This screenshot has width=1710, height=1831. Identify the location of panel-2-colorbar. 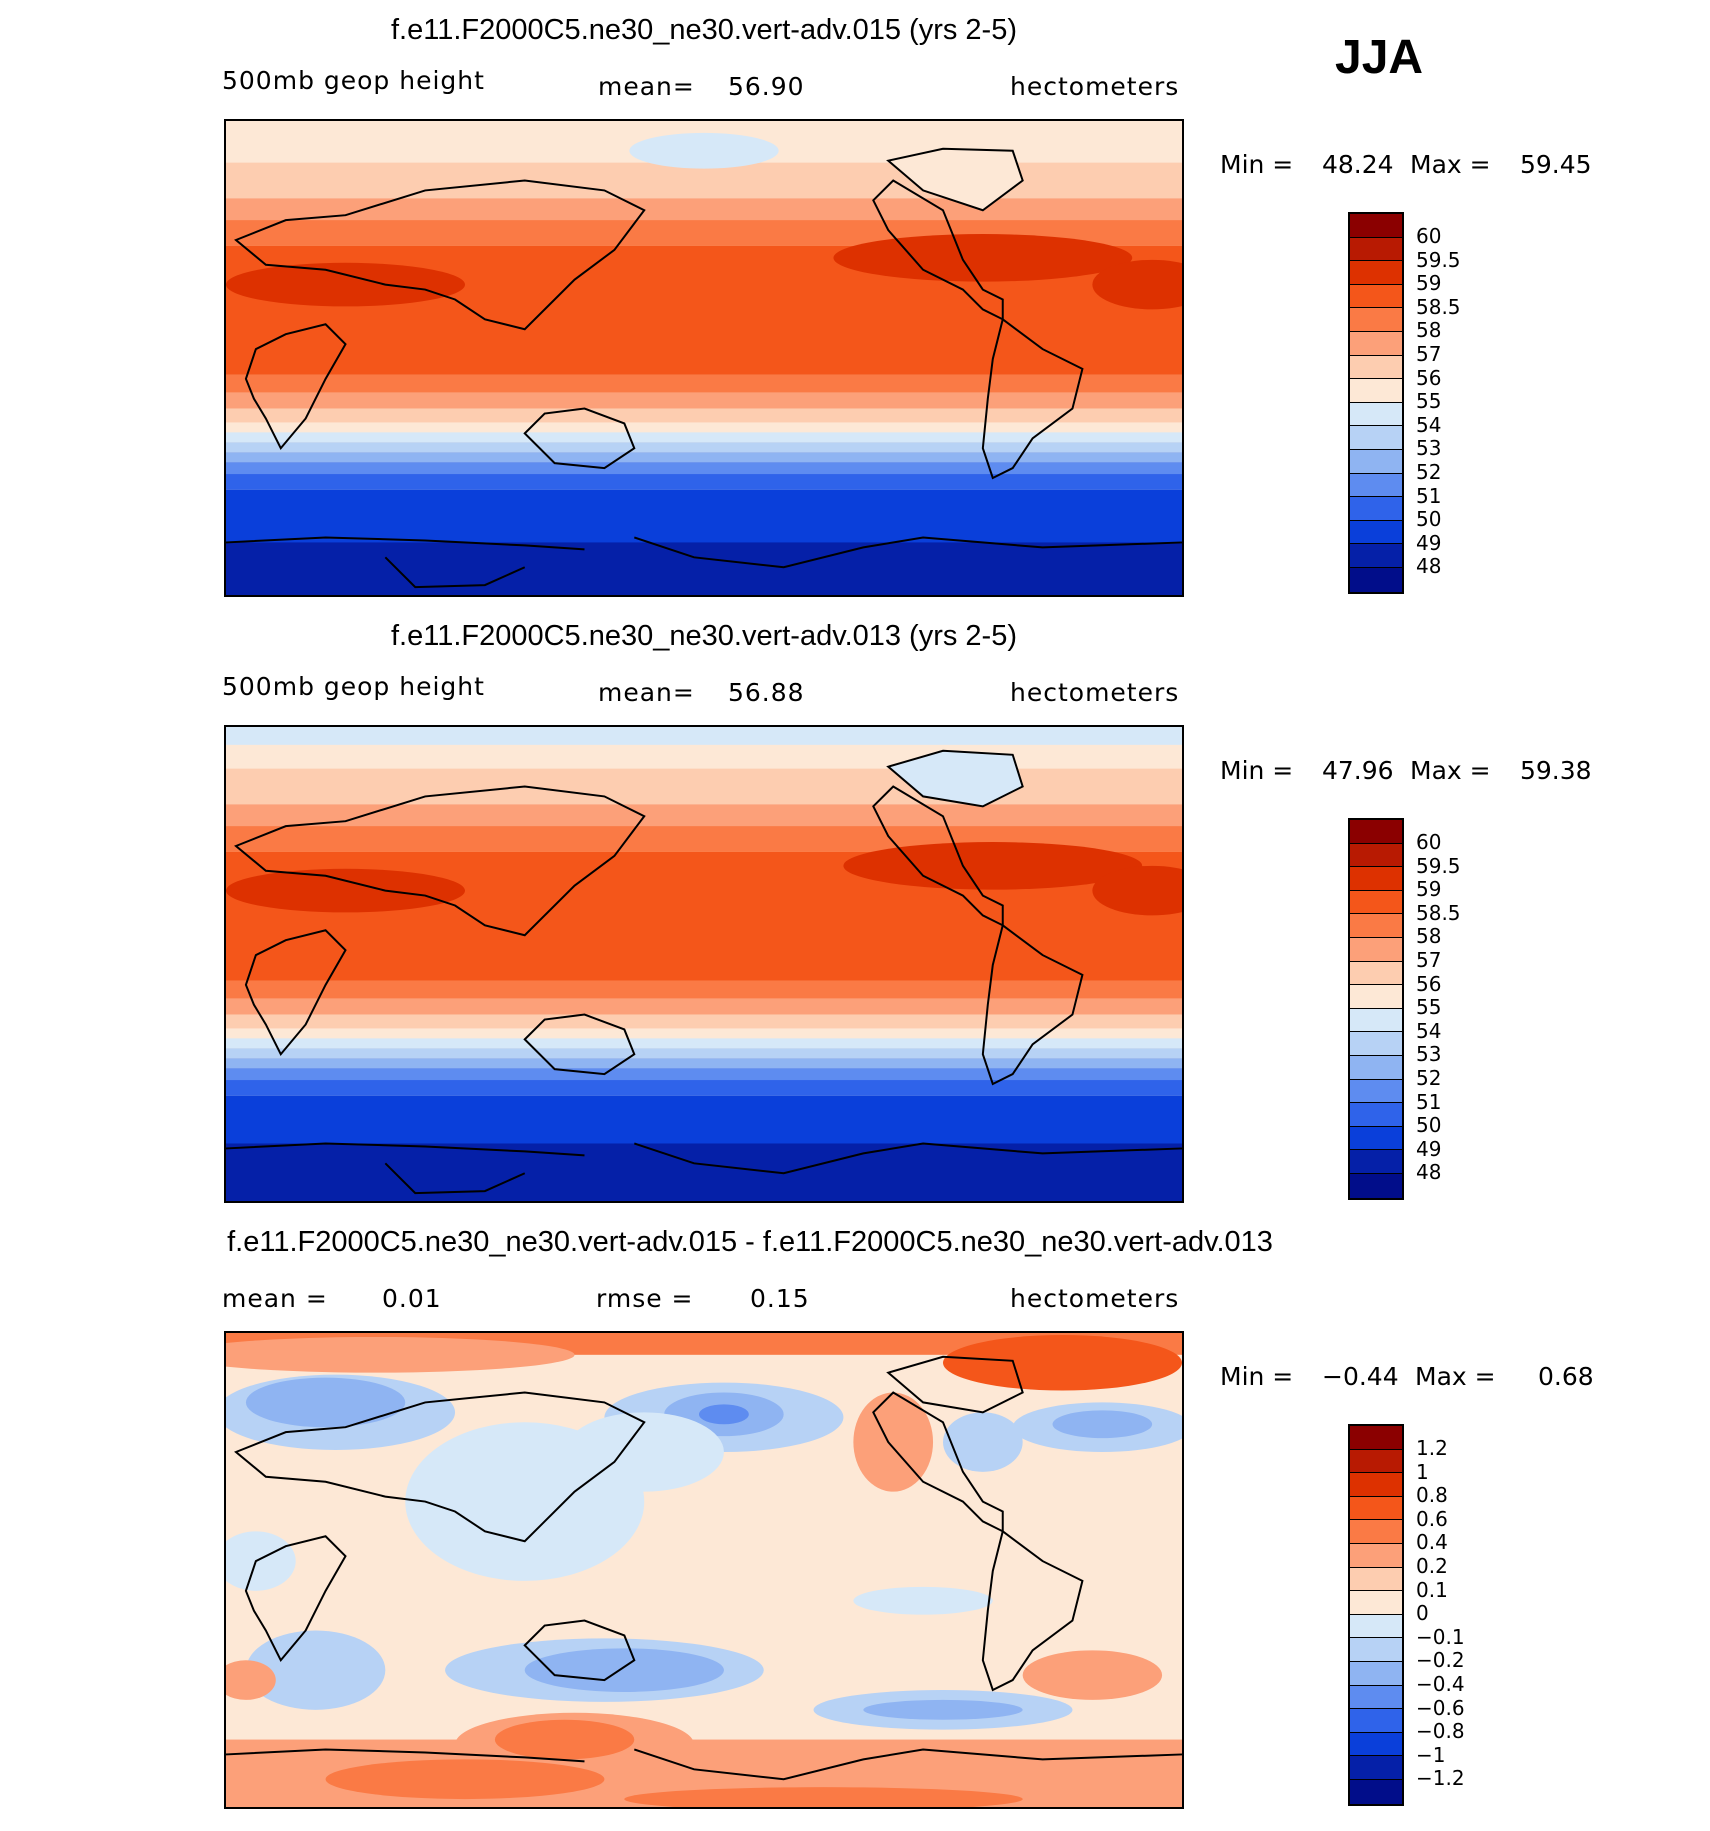
(1376, 1009).